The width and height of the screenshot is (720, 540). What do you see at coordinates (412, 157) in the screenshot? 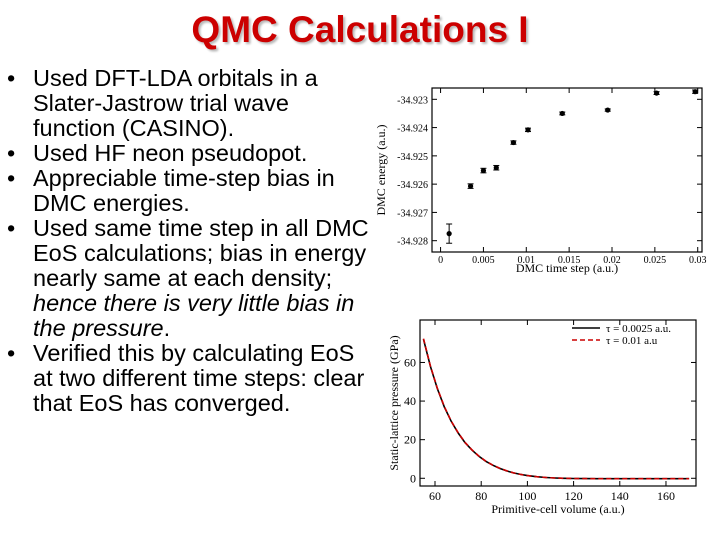
I see `y-tick-label: -34.925` at bounding box center [412, 157].